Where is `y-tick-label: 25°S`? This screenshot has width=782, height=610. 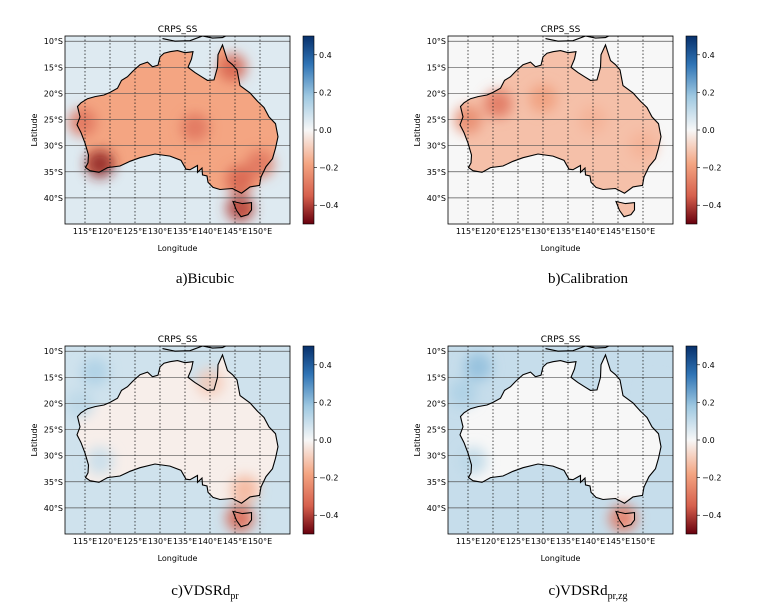
y-tick-label: 25°S is located at coordinates (53, 120).